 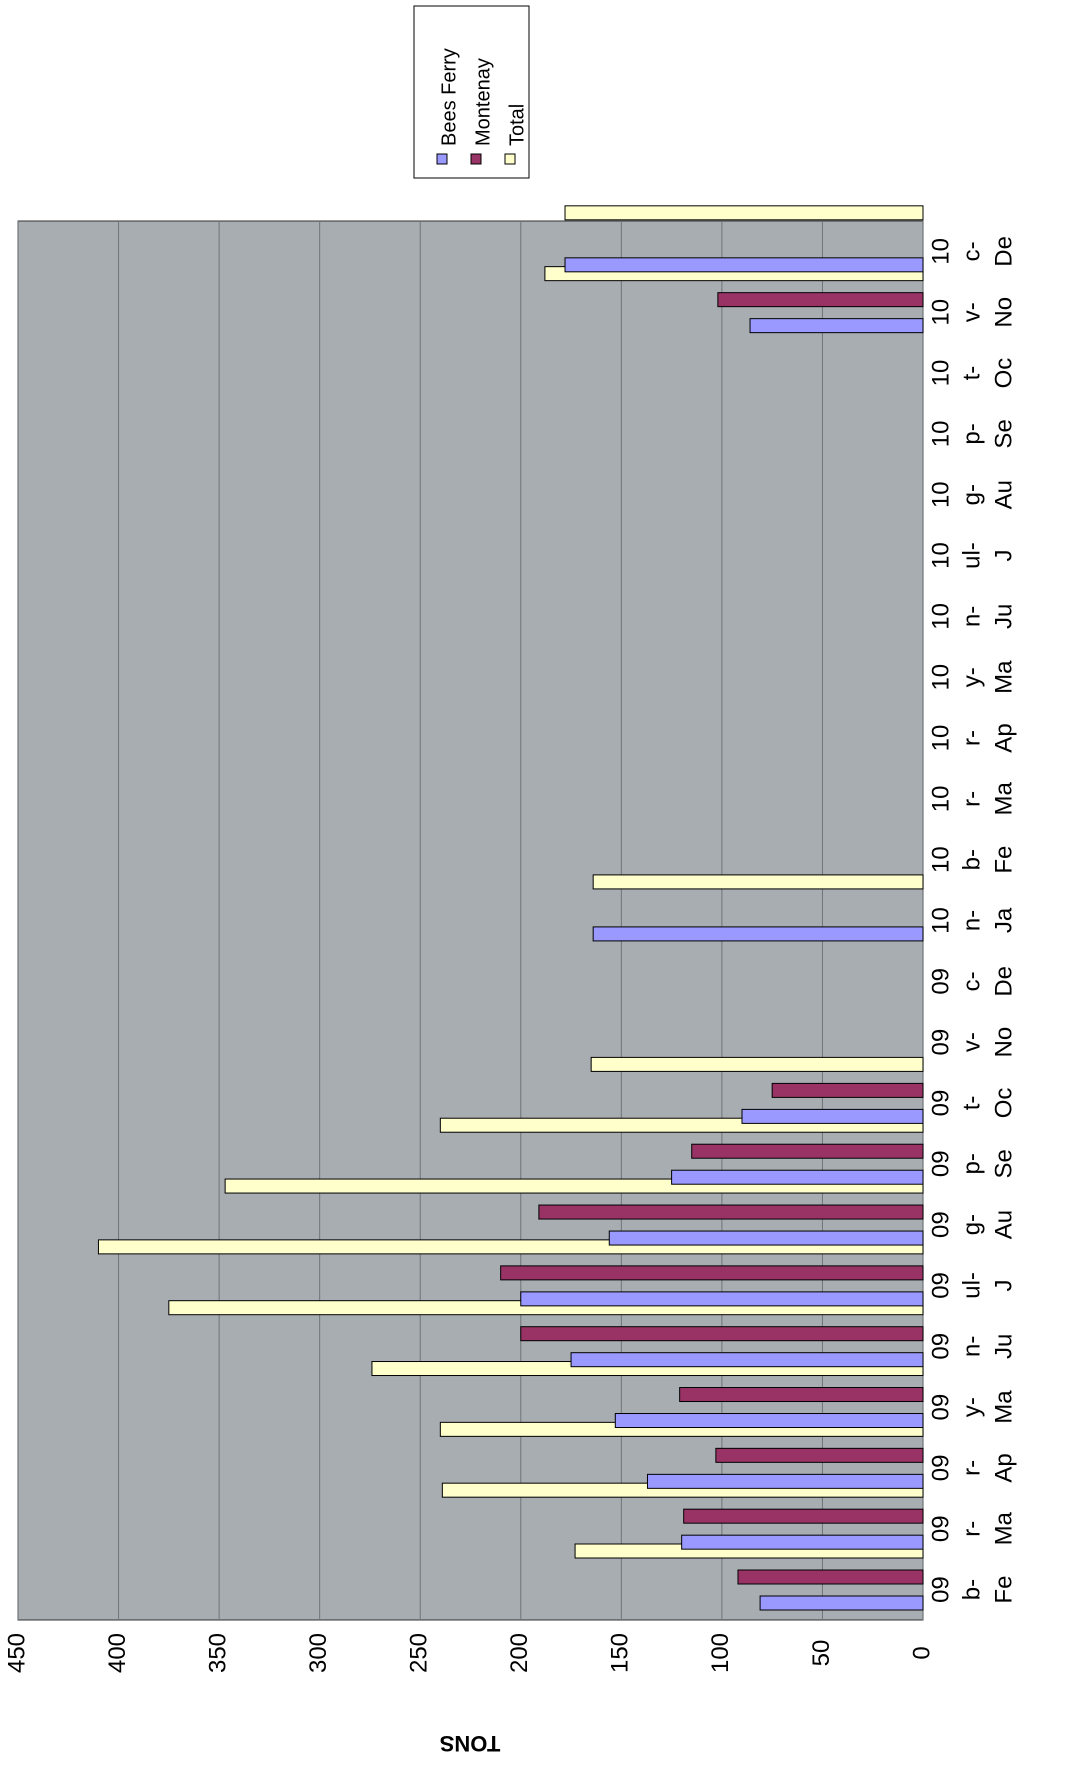 What do you see at coordinates (517, 125) in the screenshot?
I see `legend-label-group-2: Total` at bounding box center [517, 125].